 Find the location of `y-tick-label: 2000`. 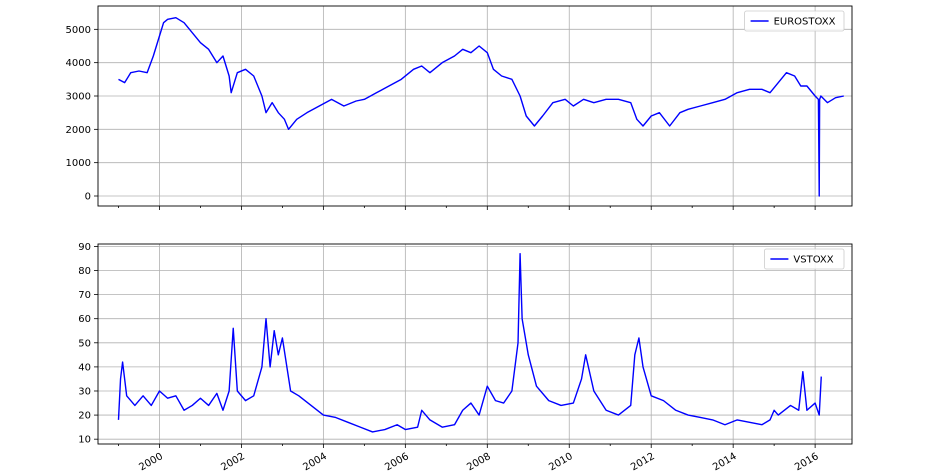

y-tick-label: 2000 is located at coordinates (78, 130).